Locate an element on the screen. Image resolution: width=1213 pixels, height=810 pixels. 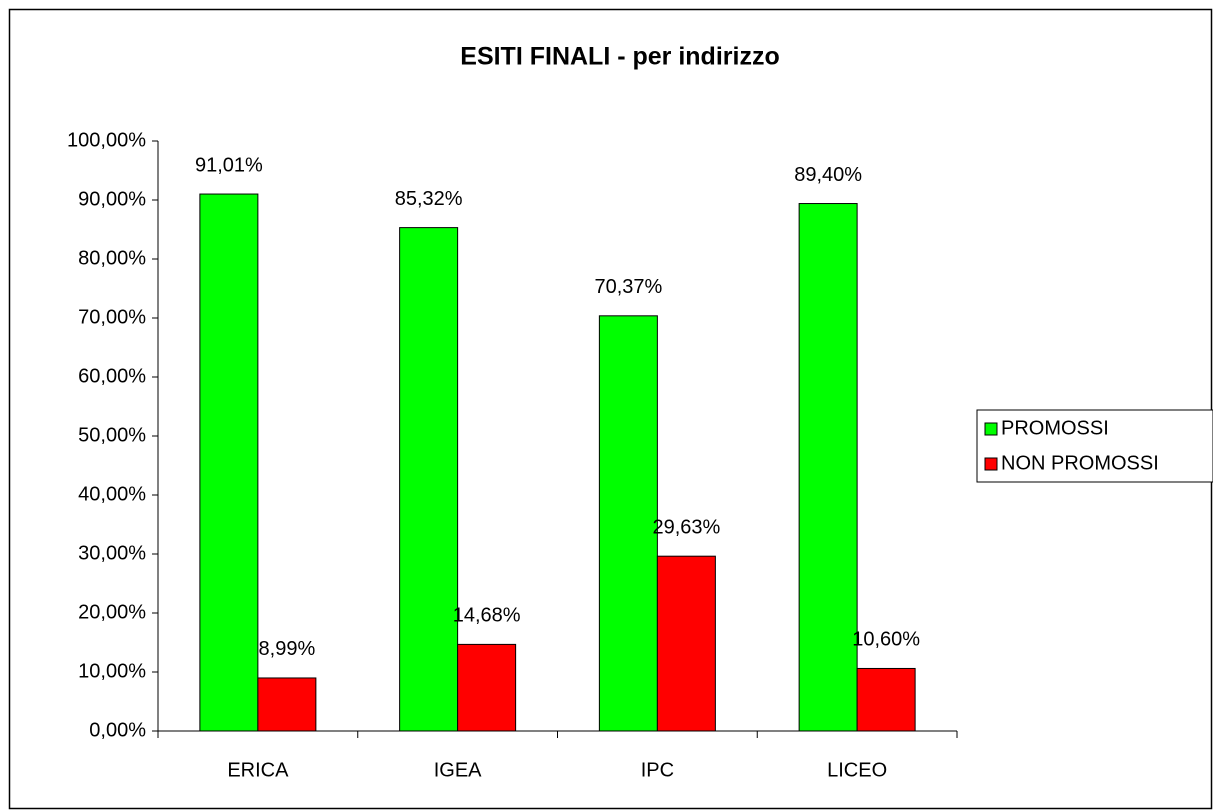
x-tick-label: IPC is located at coordinates (657, 770).